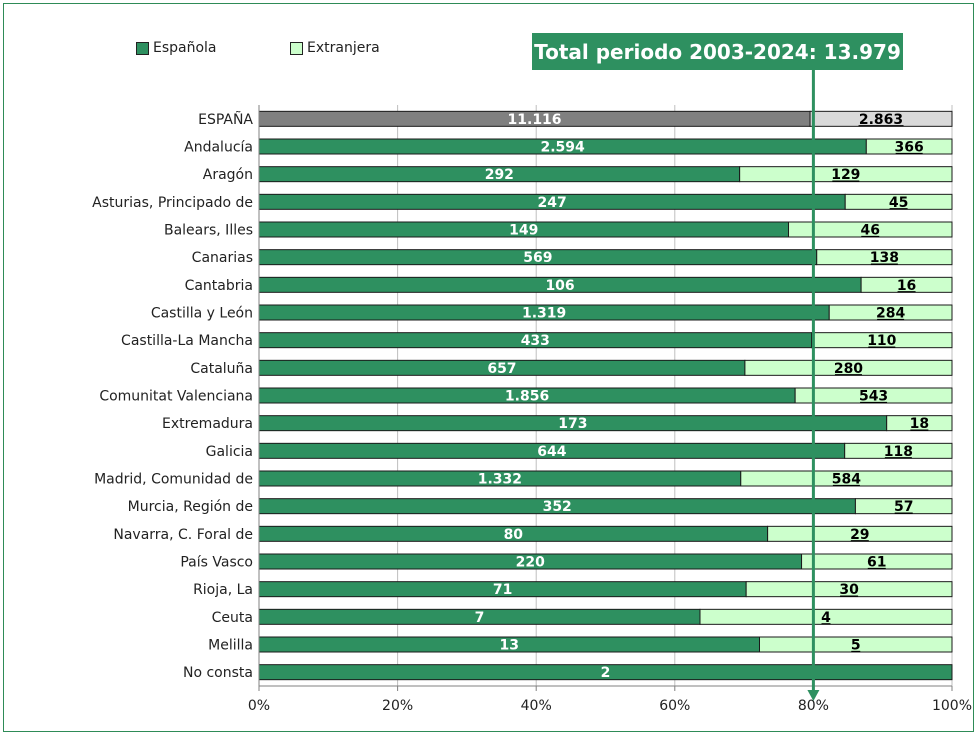 The height and width of the screenshot is (736, 977). I want to click on legend-label-extranjera: Extranjera, so click(343, 48).